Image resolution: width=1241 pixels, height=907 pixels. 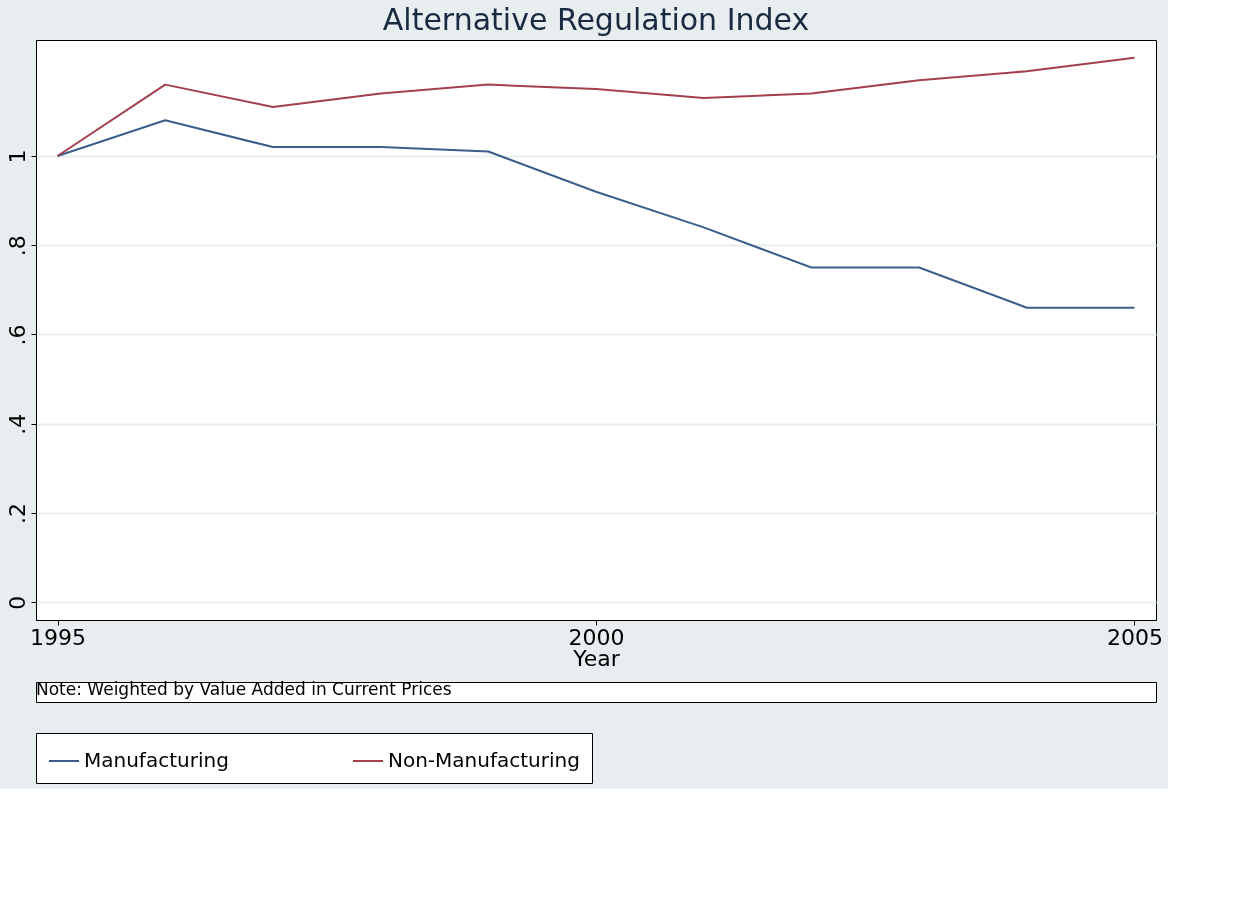 I want to click on y-tick-label: 0, so click(x=17, y=602).